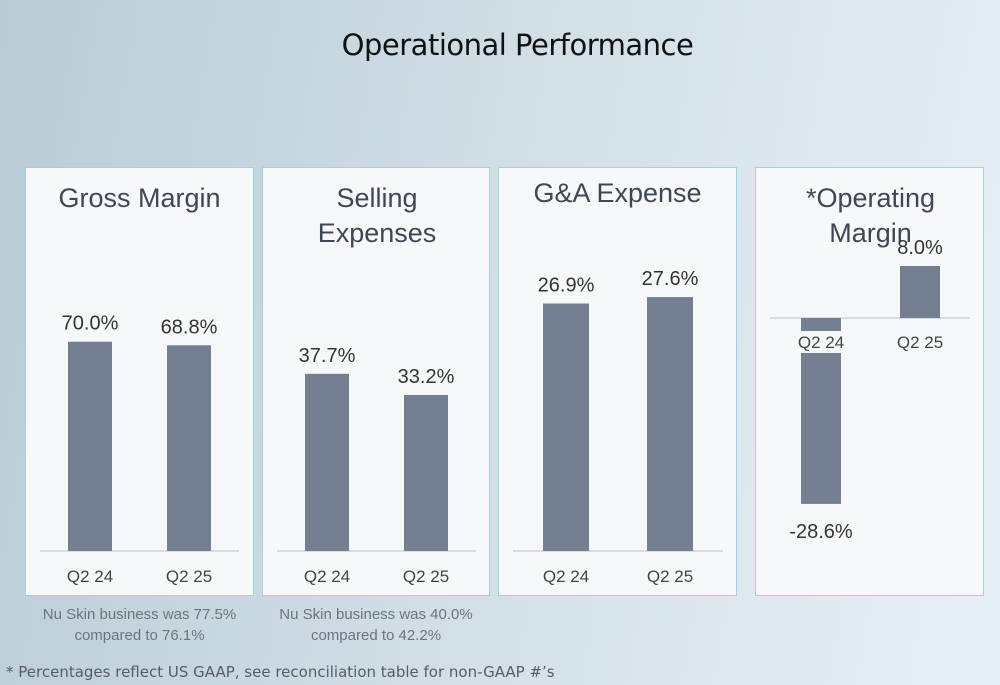 Image resolution: width=1000 pixels, height=685 pixels. What do you see at coordinates (376, 635) in the screenshot?
I see `selling-expenses-note-line-2: compared to 42.2%` at bounding box center [376, 635].